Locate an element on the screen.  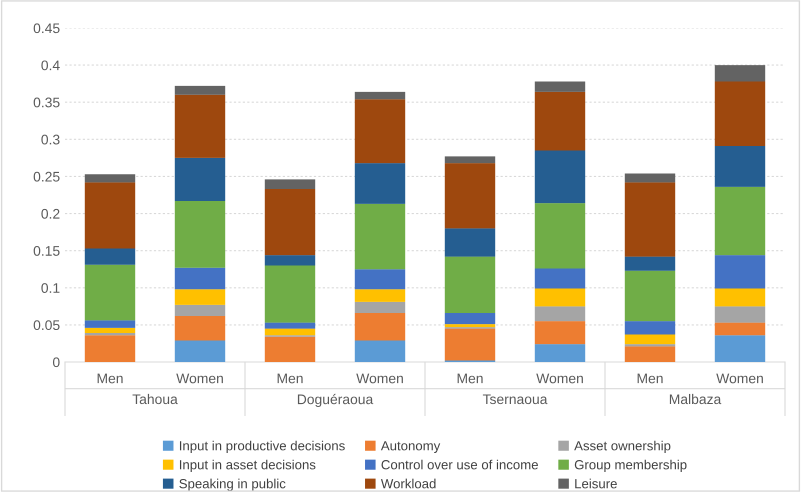
legend-label: Input in asset decisions is located at coordinates (248, 466).